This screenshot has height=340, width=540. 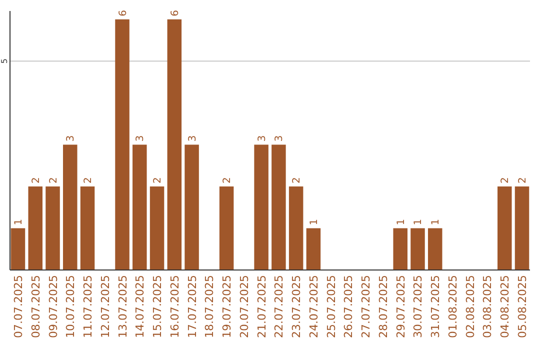 I want to click on x-tick-label: 30.07.2025, so click(x=418, y=306).